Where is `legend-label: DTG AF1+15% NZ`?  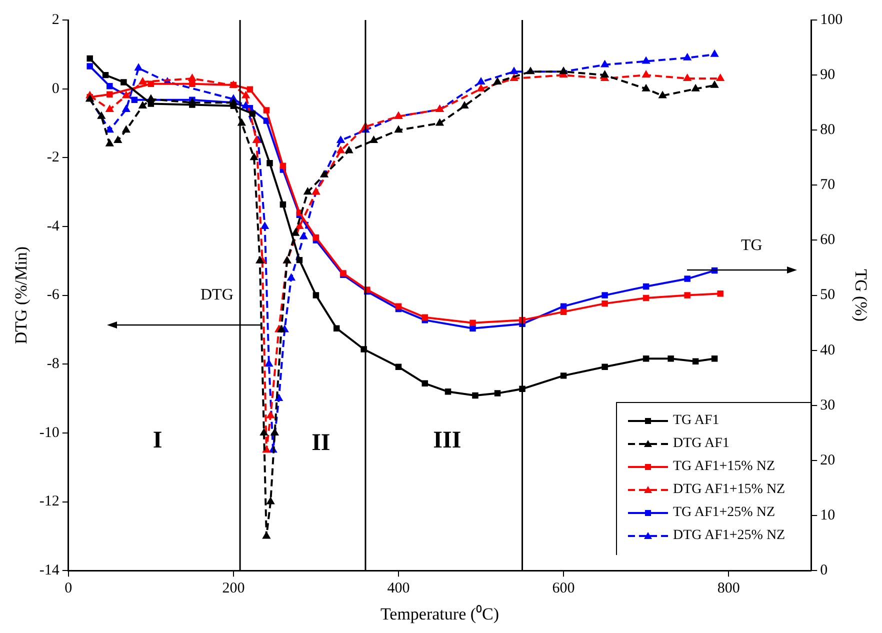 legend-label: DTG AF1+15% NZ is located at coordinates (729, 490).